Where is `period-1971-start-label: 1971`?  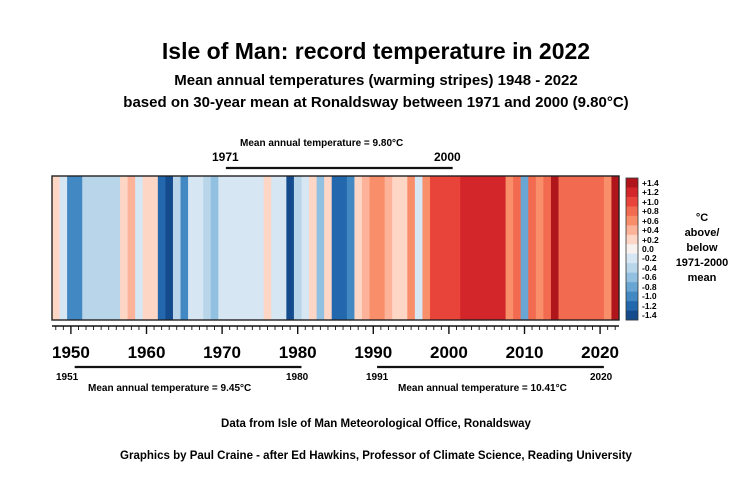 period-1971-start-label: 1971 is located at coordinates (225, 157).